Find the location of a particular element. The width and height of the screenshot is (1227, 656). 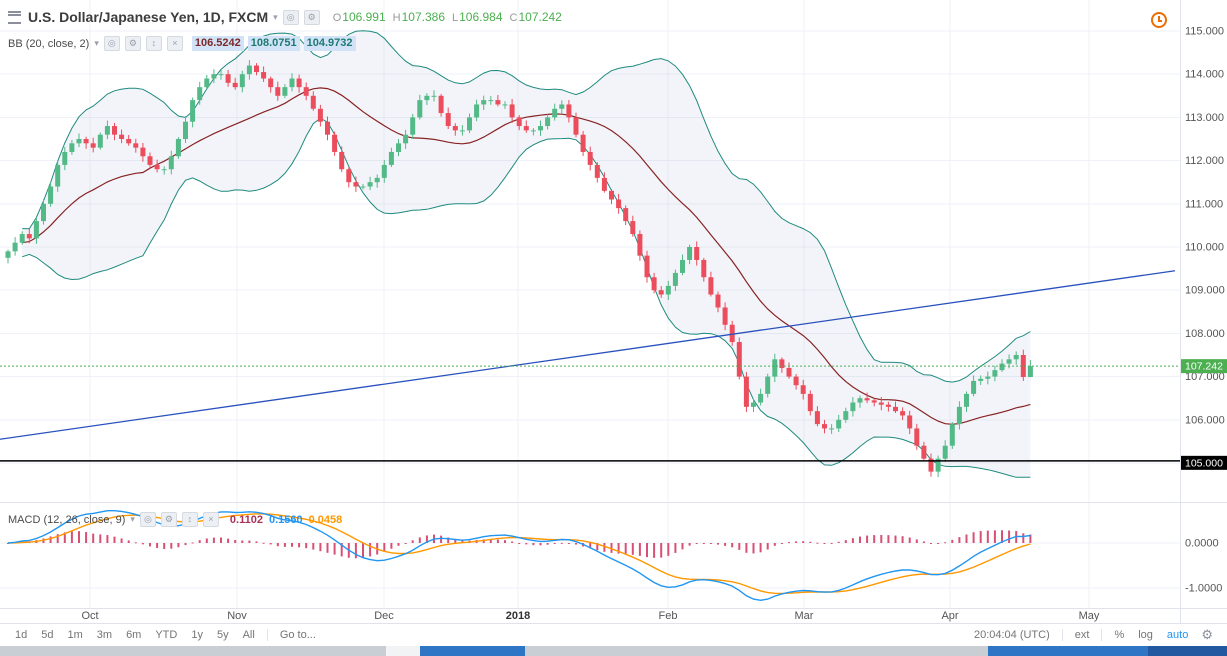

chart-properties-icon: ⚙ is located at coordinates (1207, 634).